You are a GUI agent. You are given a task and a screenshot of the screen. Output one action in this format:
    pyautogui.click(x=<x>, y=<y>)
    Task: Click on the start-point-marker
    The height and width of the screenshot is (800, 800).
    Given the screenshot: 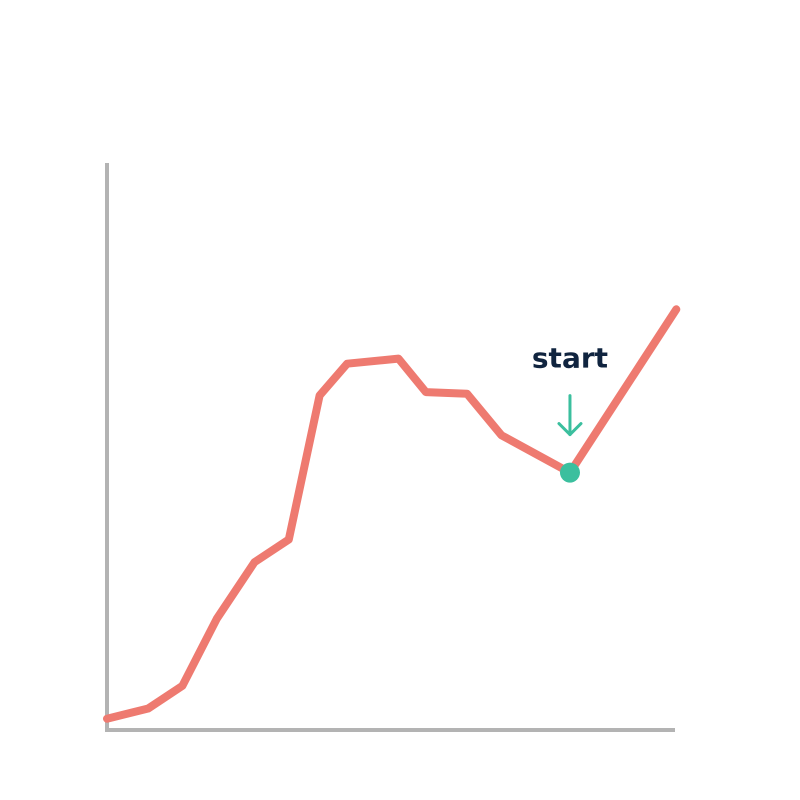 What is the action you would take?
    pyautogui.click(x=569, y=472)
    